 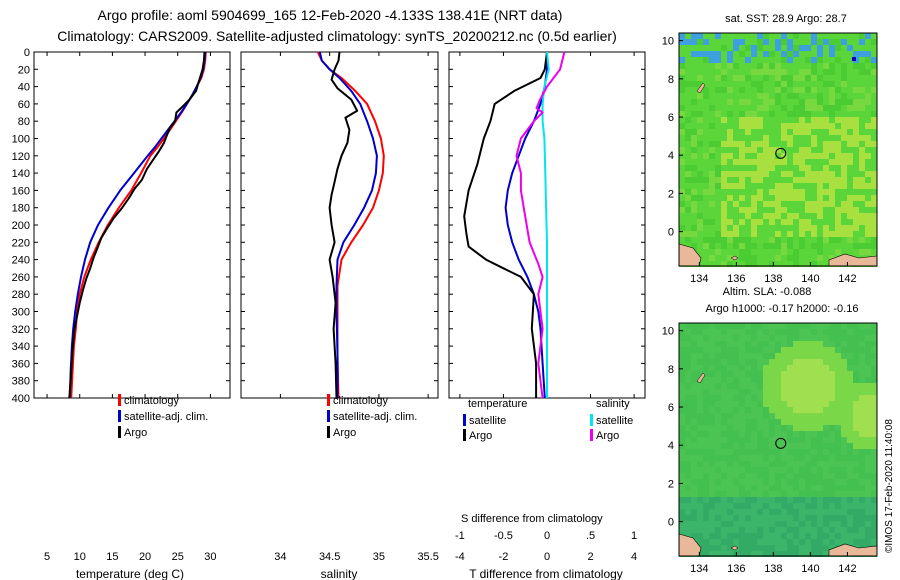 I want to click on legend-label: climatology, so click(x=361, y=401).